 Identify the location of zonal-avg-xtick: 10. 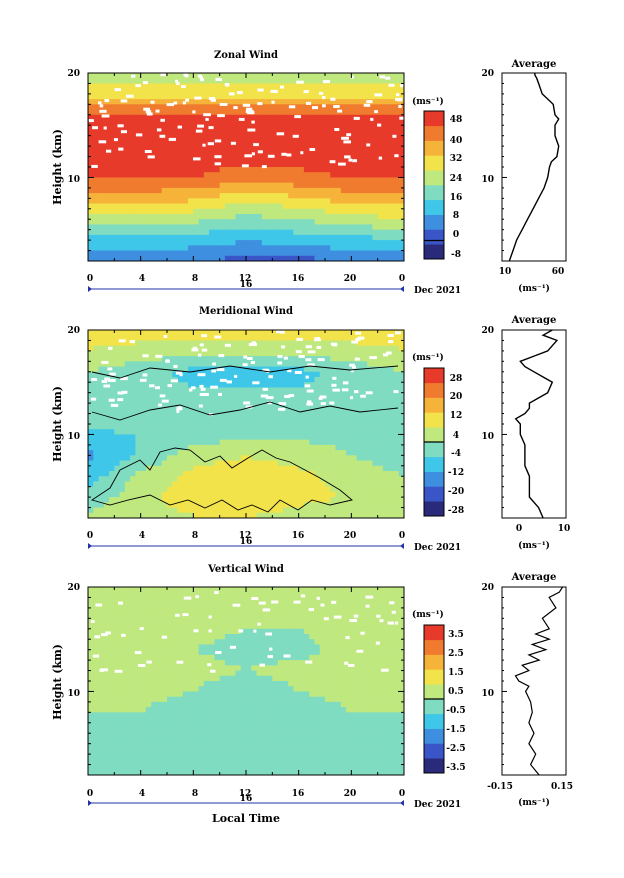
(505, 272).